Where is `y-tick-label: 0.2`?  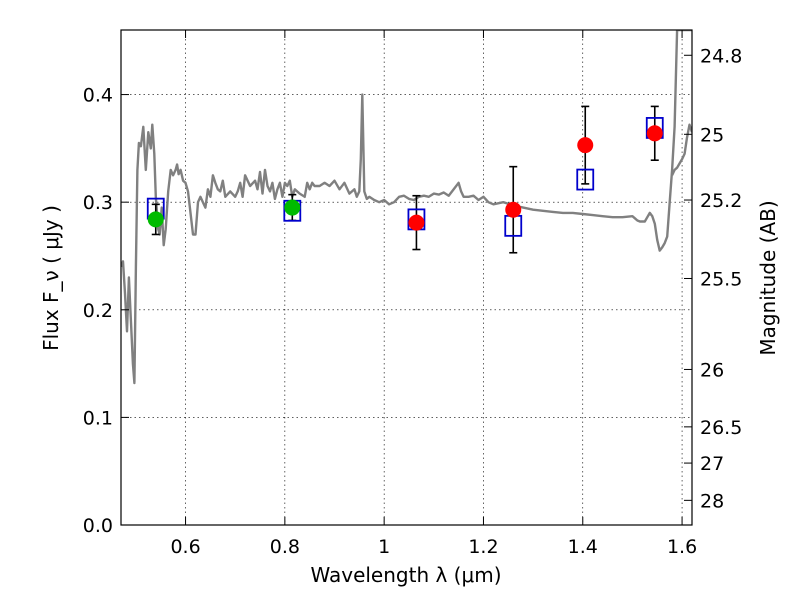
y-tick-label: 0.2 is located at coordinates (98, 311).